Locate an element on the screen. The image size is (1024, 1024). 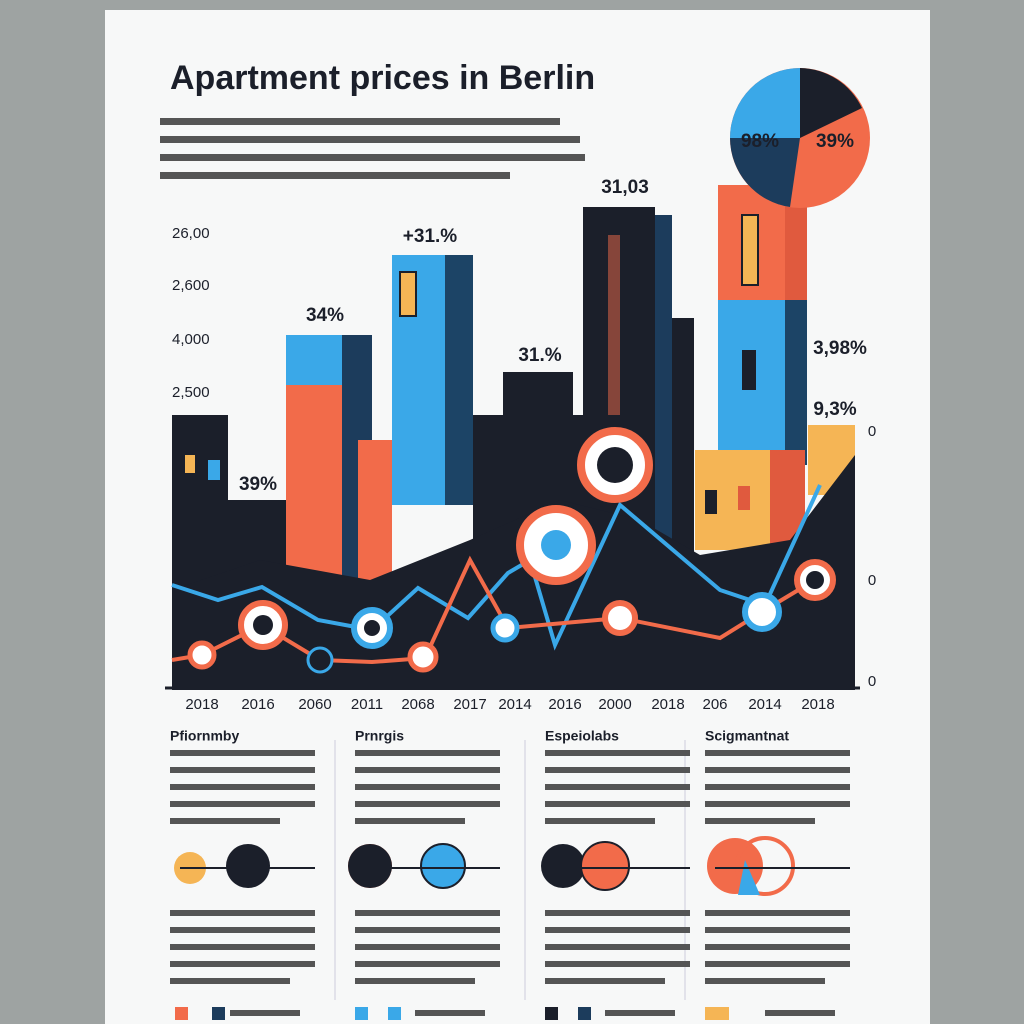
y-label: 2,500 is located at coordinates (191, 392).